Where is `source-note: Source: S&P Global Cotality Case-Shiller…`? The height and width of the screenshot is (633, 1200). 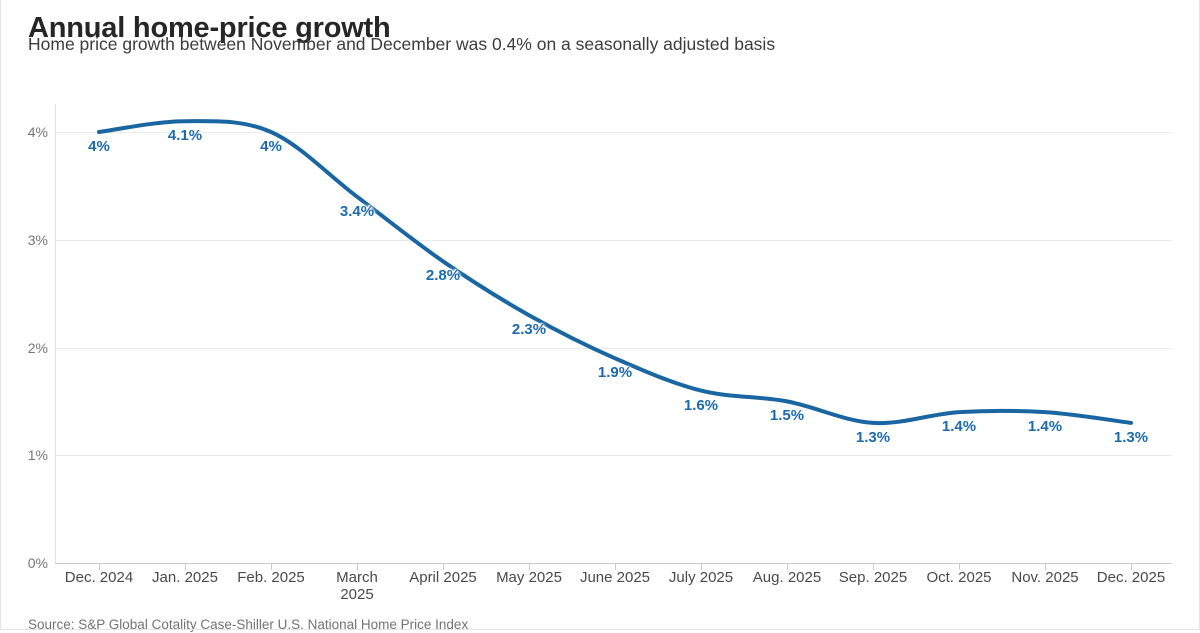
source-note: Source: S&P Global Cotality Case-Shiller… is located at coordinates (248, 624).